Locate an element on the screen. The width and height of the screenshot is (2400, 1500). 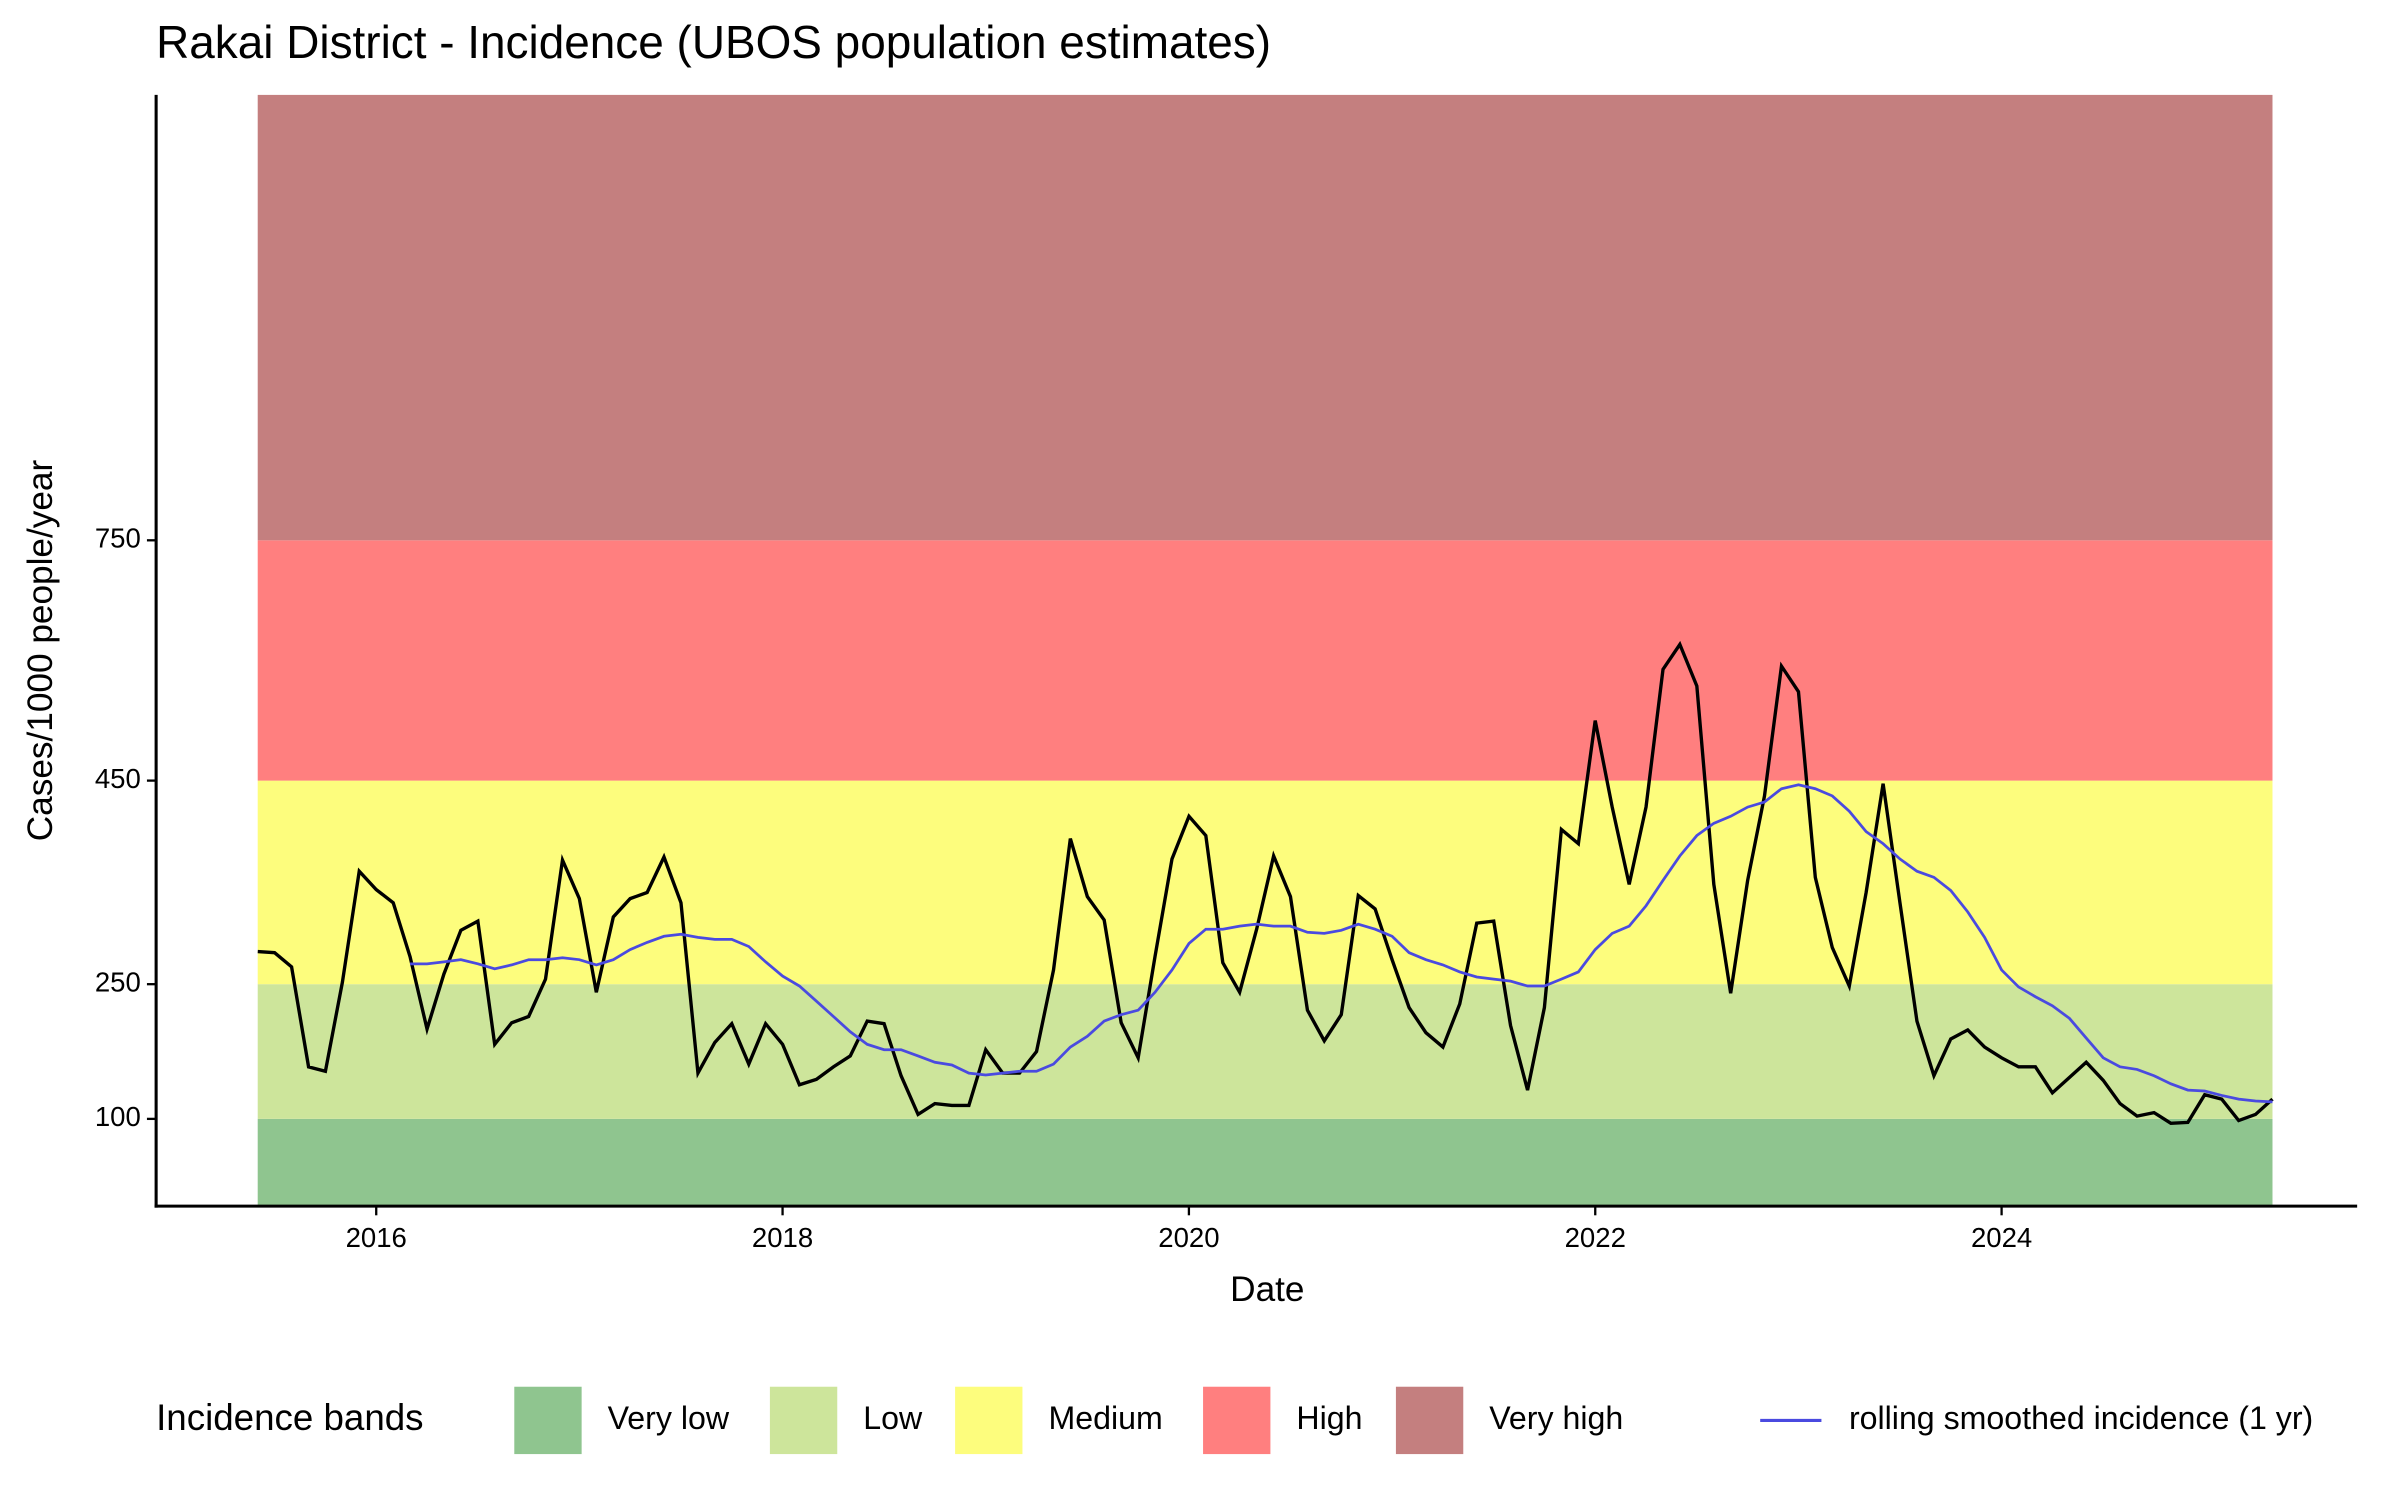
legend-label: Very low is located at coordinates (669, 1418).